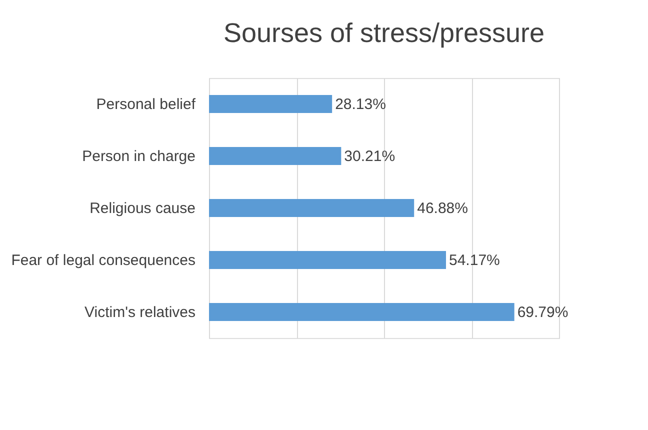 This screenshot has width=648, height=430. Describe the element at coordinates (103, 260) in the screenshot. I see `y-tick-label: Fear of legal consequences` at that location.